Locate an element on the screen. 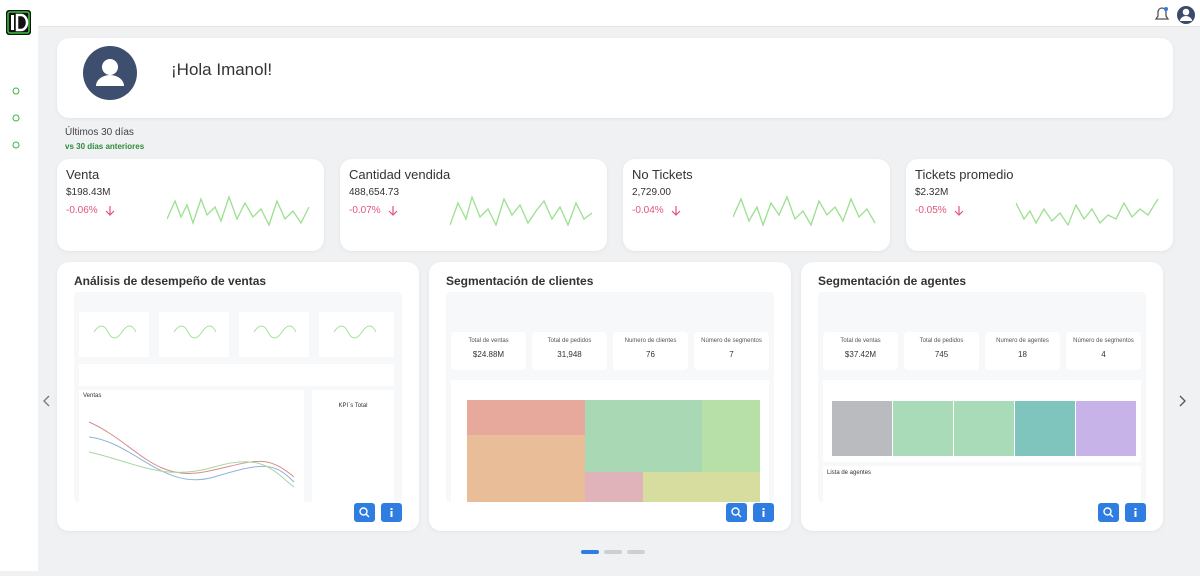  logo-frame is located at coordinates (18, 22).